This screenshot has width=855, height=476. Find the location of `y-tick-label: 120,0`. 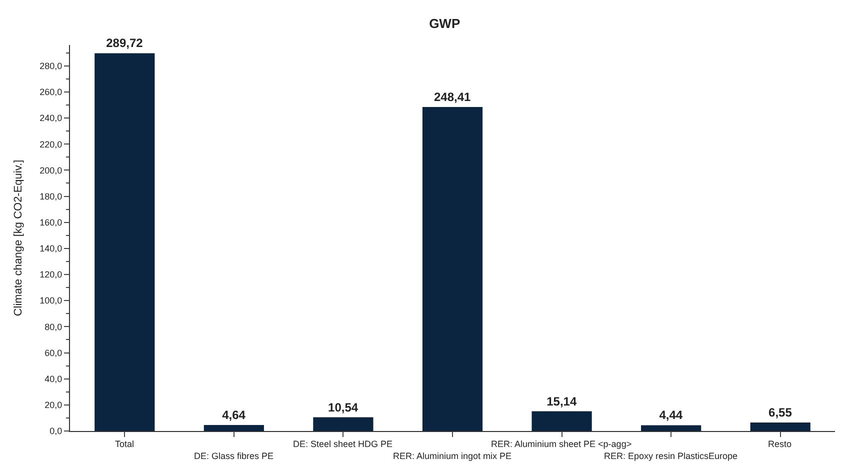

y-tick-label: 120,0 is located at coordinates (51, 275).